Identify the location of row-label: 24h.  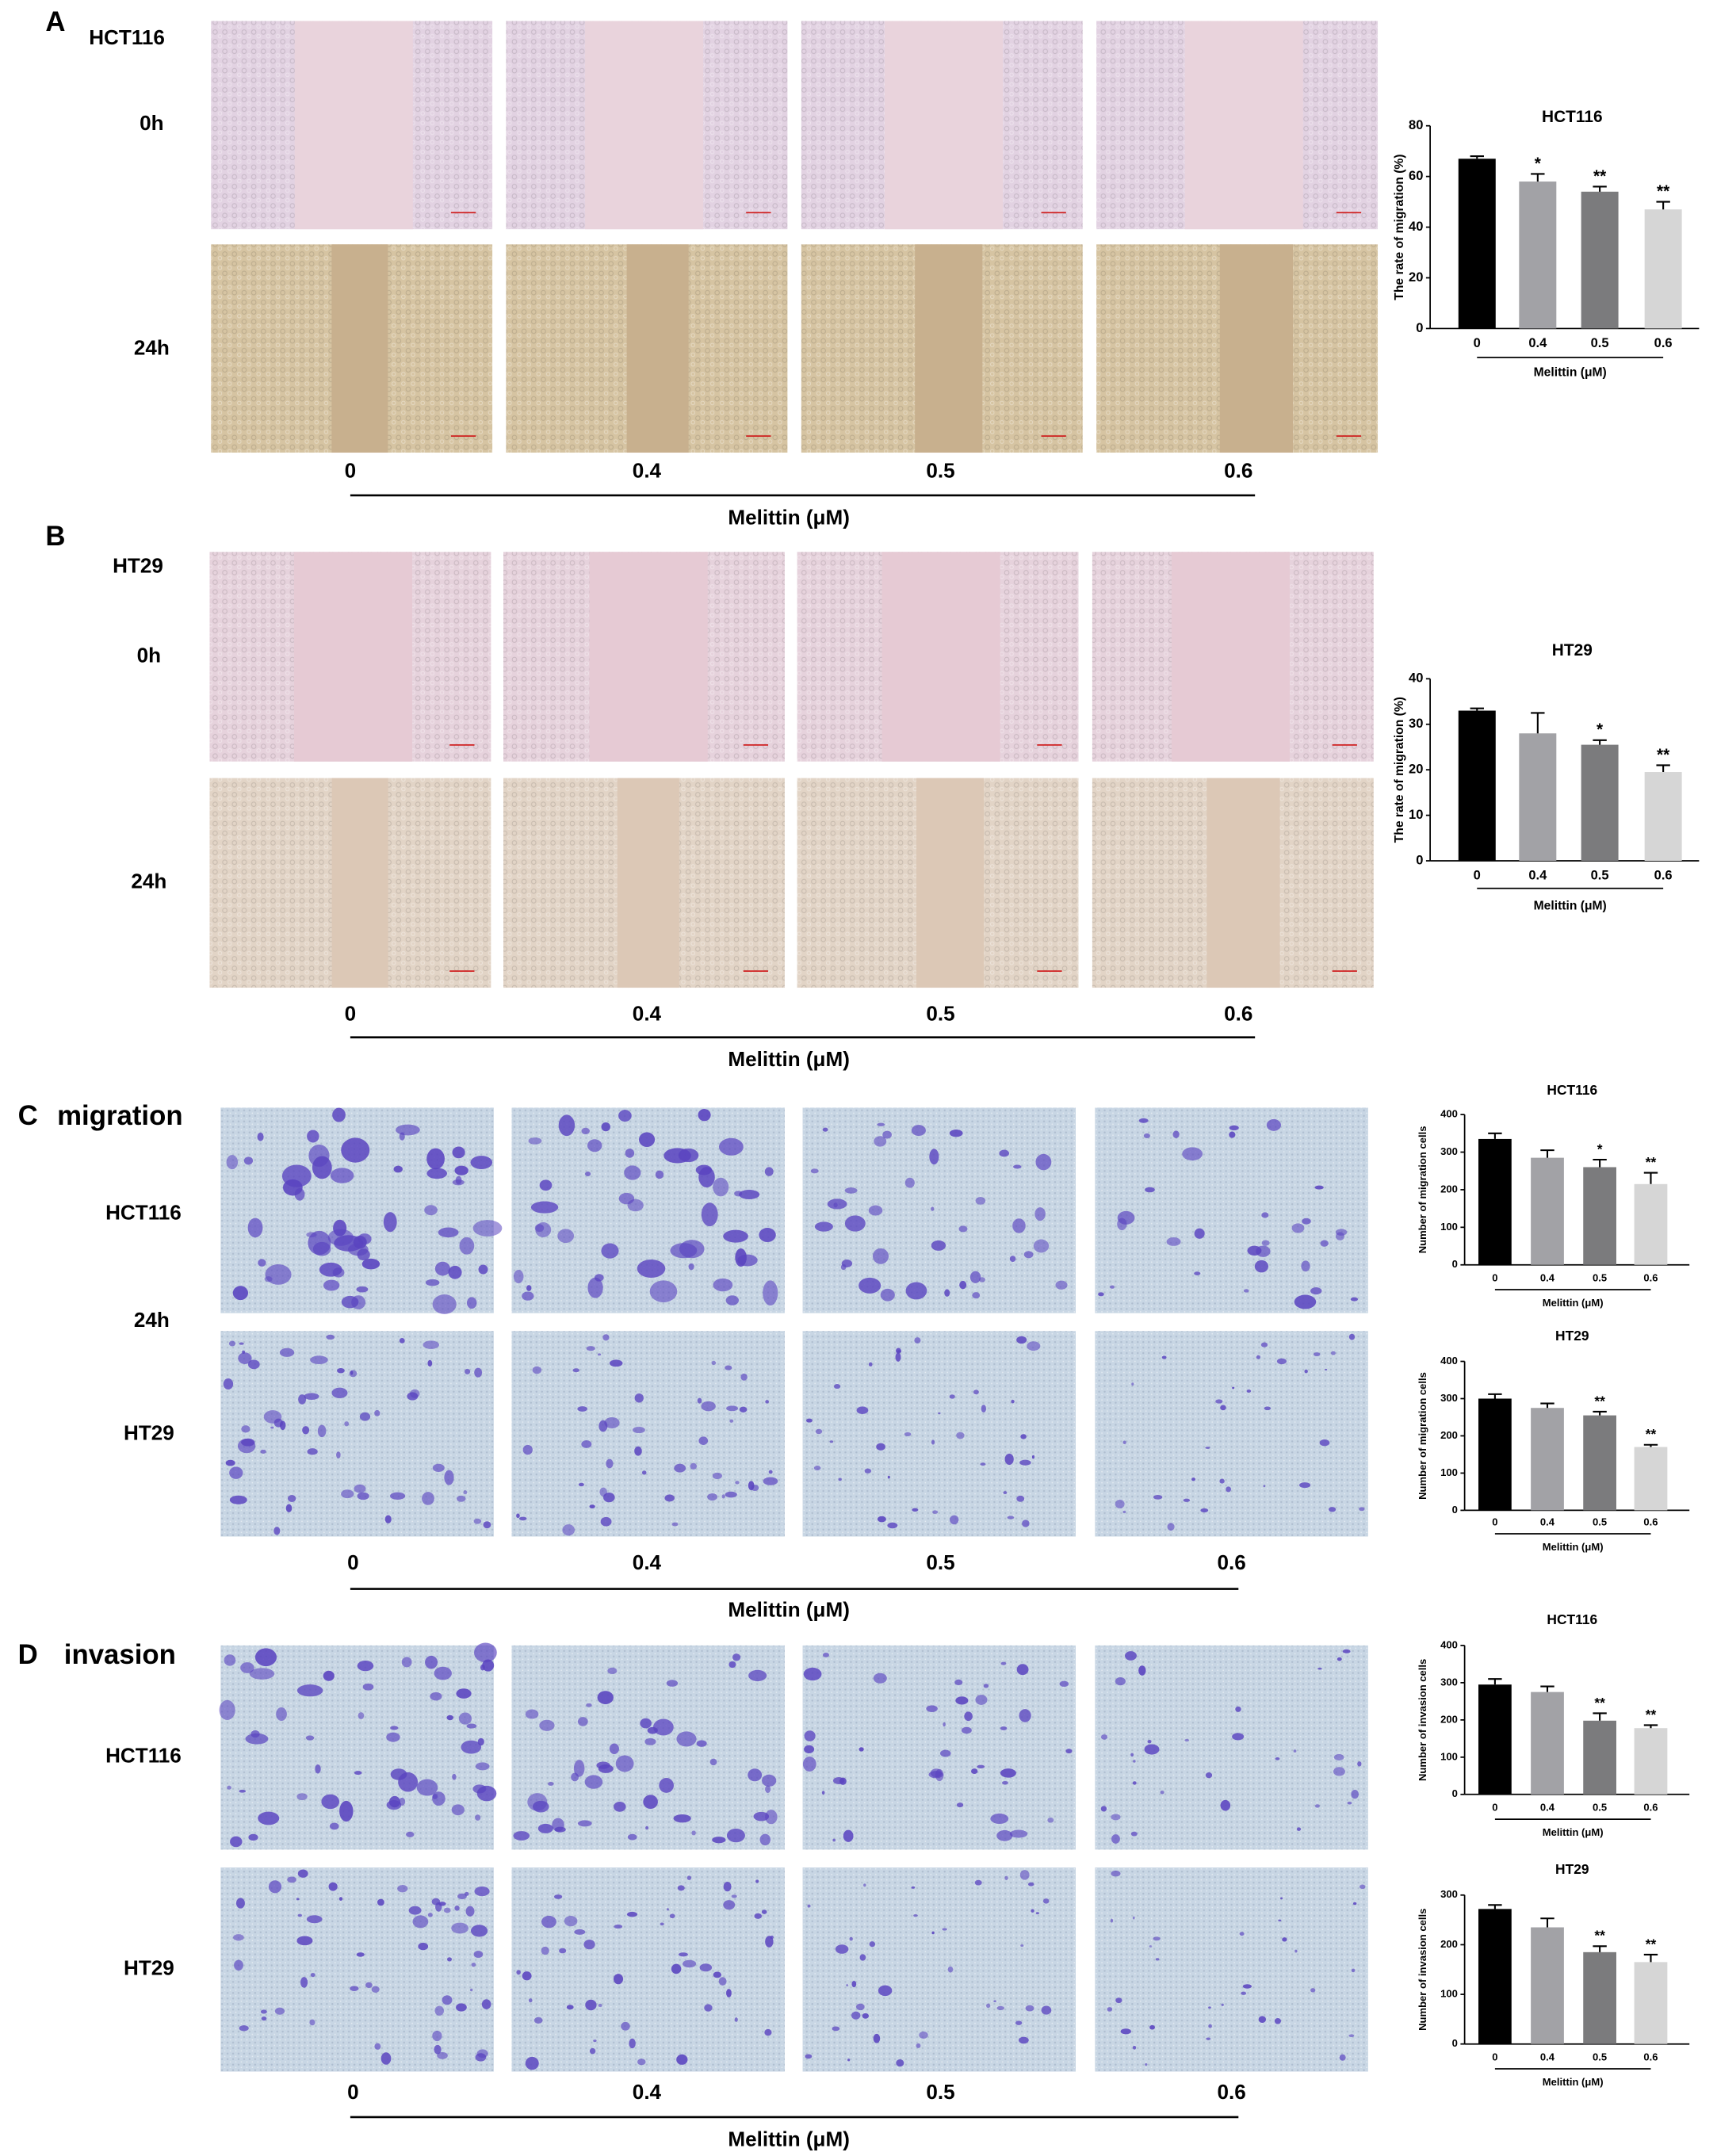
(148, 881).